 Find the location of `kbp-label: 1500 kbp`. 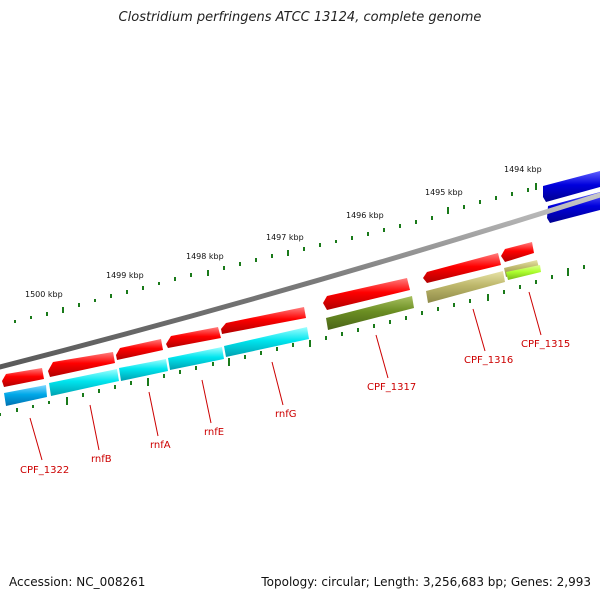

kbp-label: 1500 kbp is located at coordinates (44, 294).